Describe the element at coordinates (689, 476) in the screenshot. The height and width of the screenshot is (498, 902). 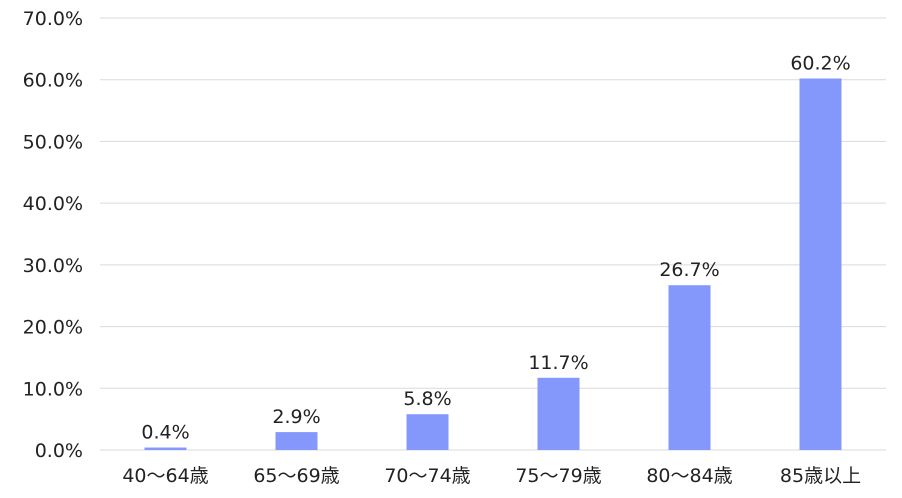
I see `x-tick-label: 80〜84歳` at that location.